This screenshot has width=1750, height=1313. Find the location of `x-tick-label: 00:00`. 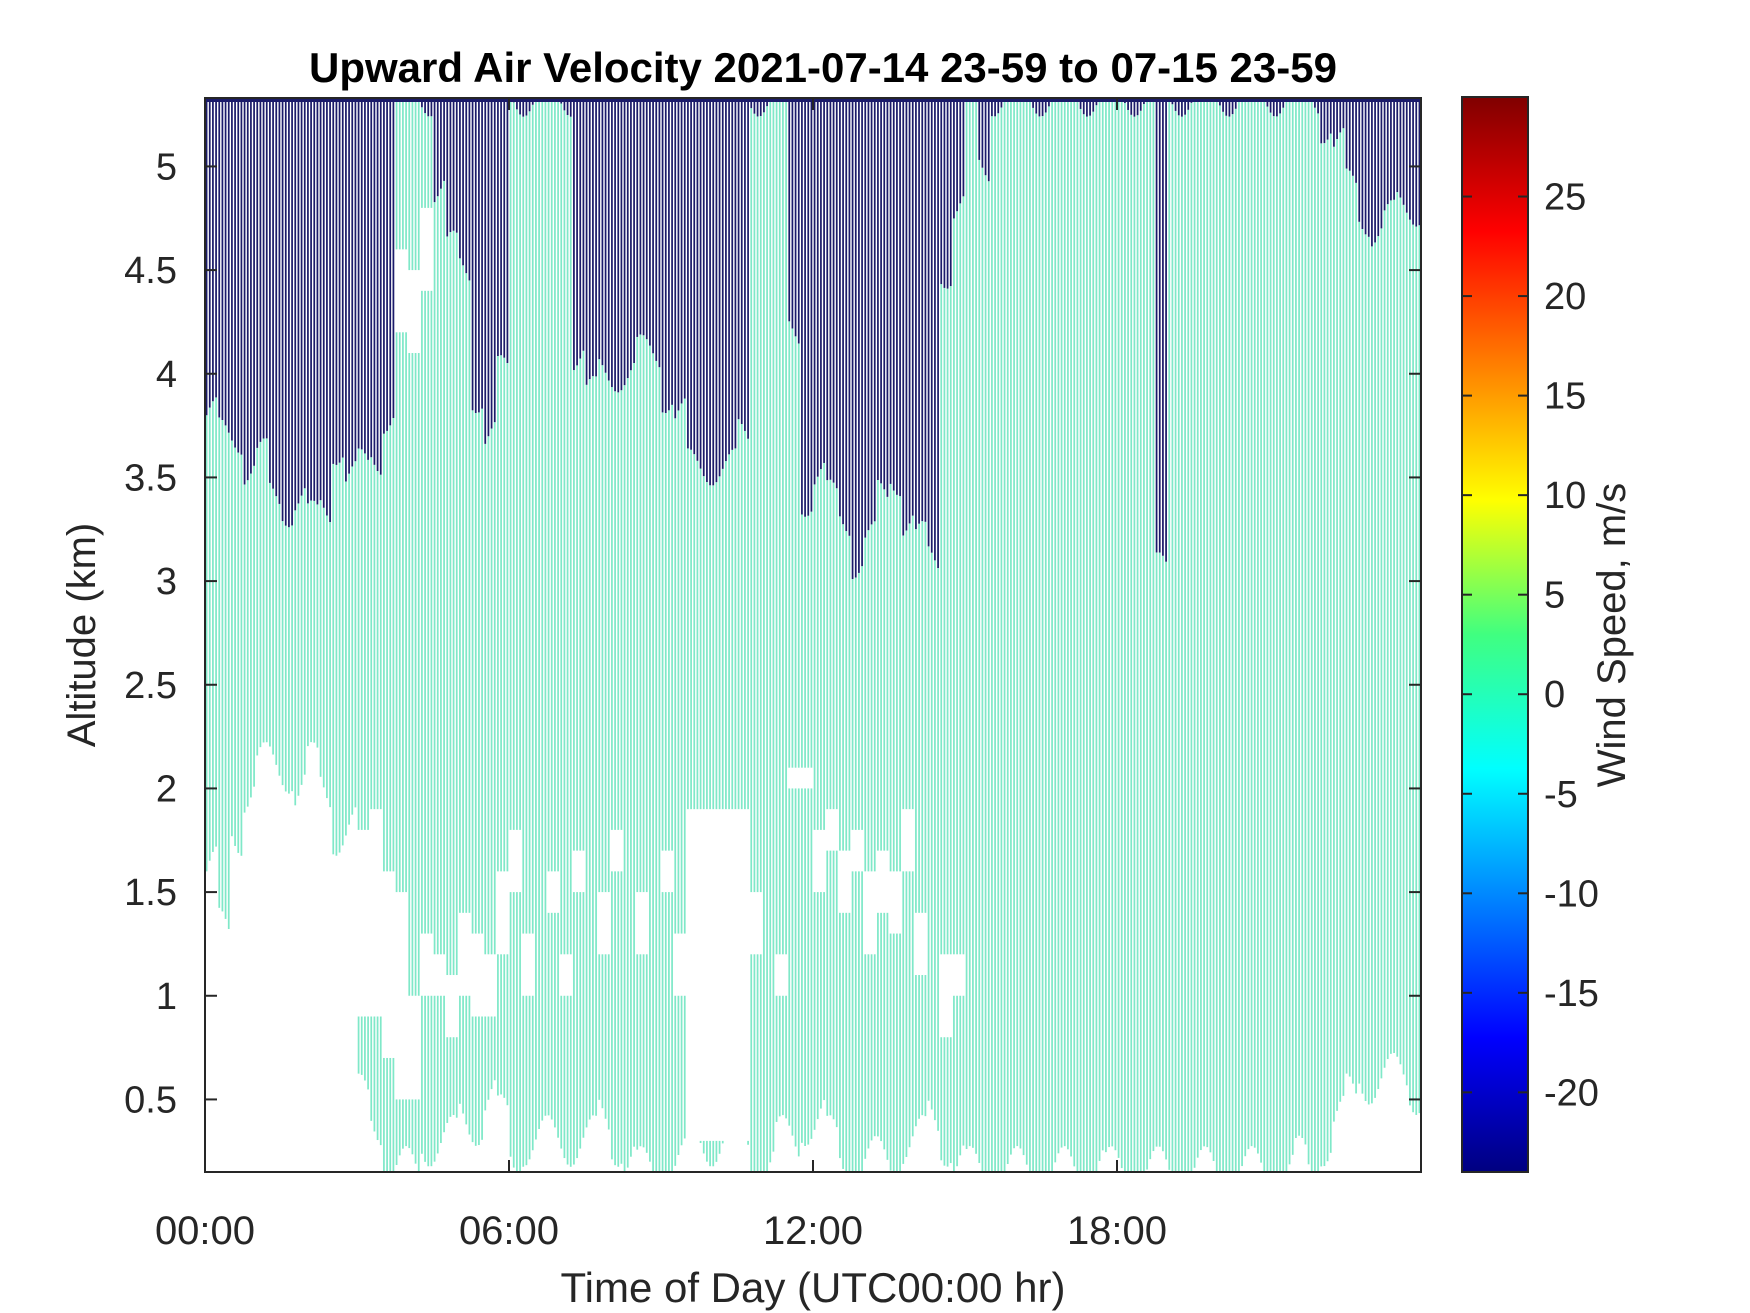

x-tick-label: 00:00 is located at coordinates (205, 1231).